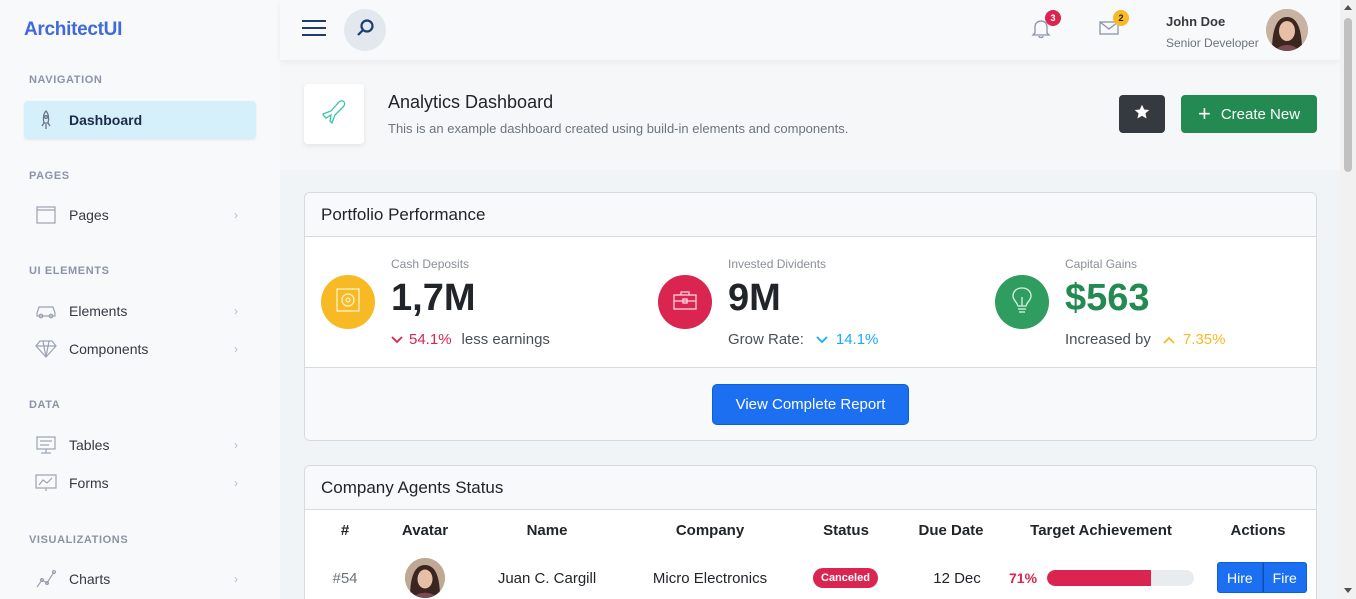 This screenshot has width=1356, height=599. I want to click on nav-section-navigation: NAVIGATION, so click(66, 80).